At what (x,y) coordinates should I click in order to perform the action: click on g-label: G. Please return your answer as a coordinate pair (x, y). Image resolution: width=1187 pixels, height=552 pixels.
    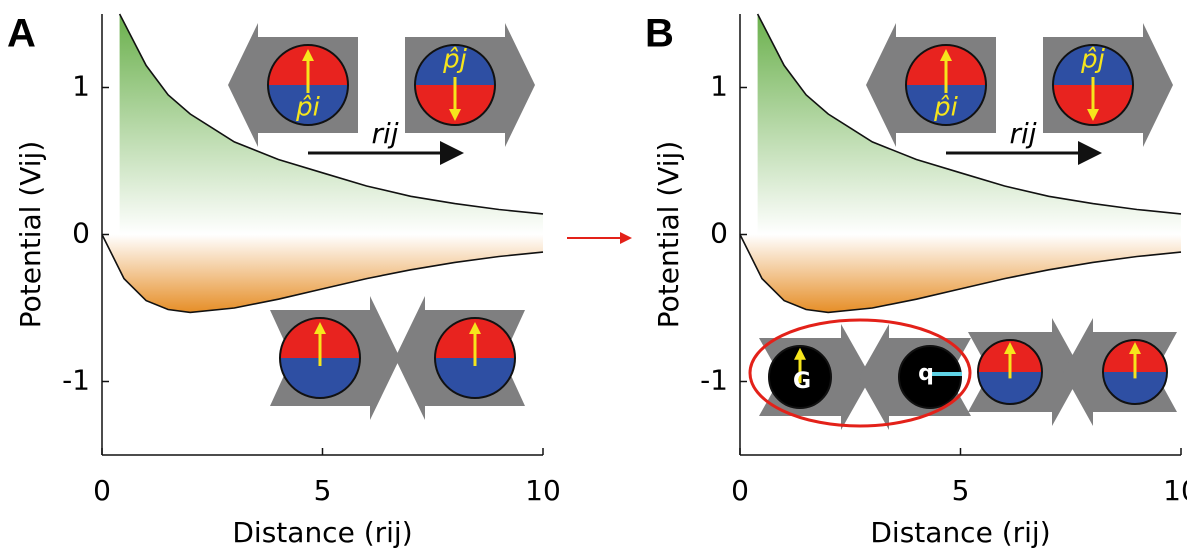
    Looking at the image, I should click on (802, 381).